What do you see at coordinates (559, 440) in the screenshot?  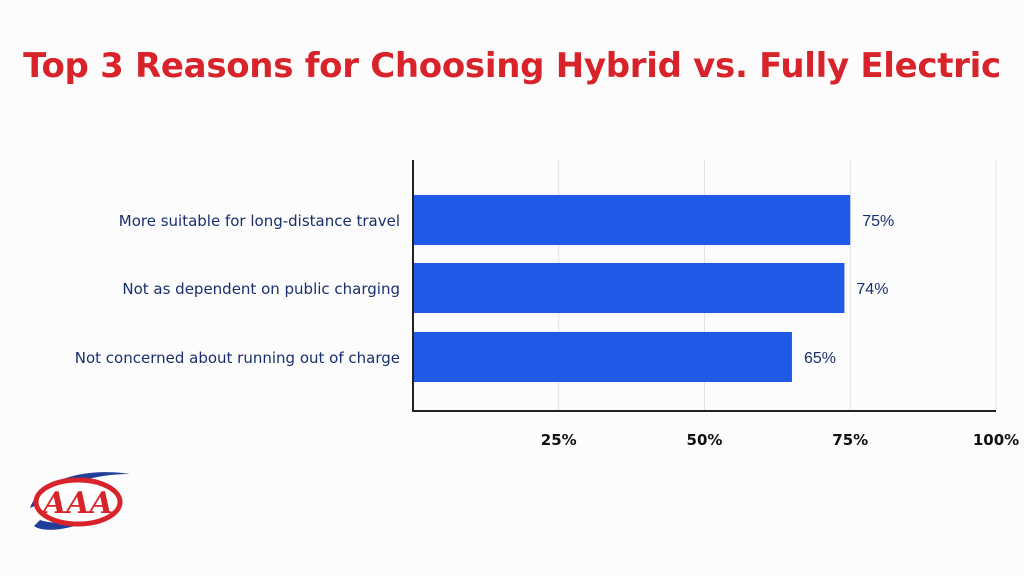 I see `x-tick-label-0: 25%` at bounding box center [559, 440].